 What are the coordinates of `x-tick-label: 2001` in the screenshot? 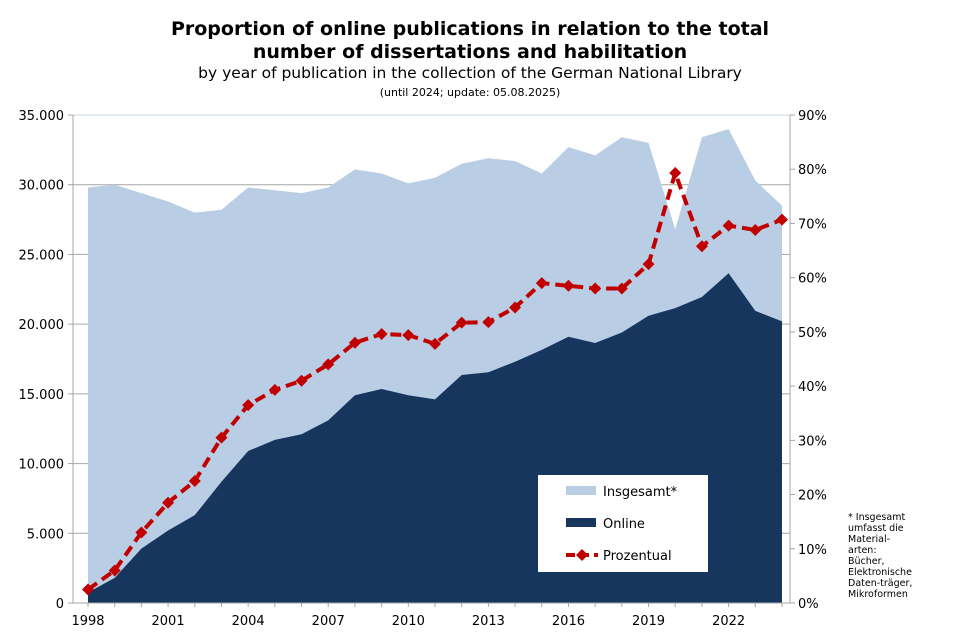 It's located at (168, 621).